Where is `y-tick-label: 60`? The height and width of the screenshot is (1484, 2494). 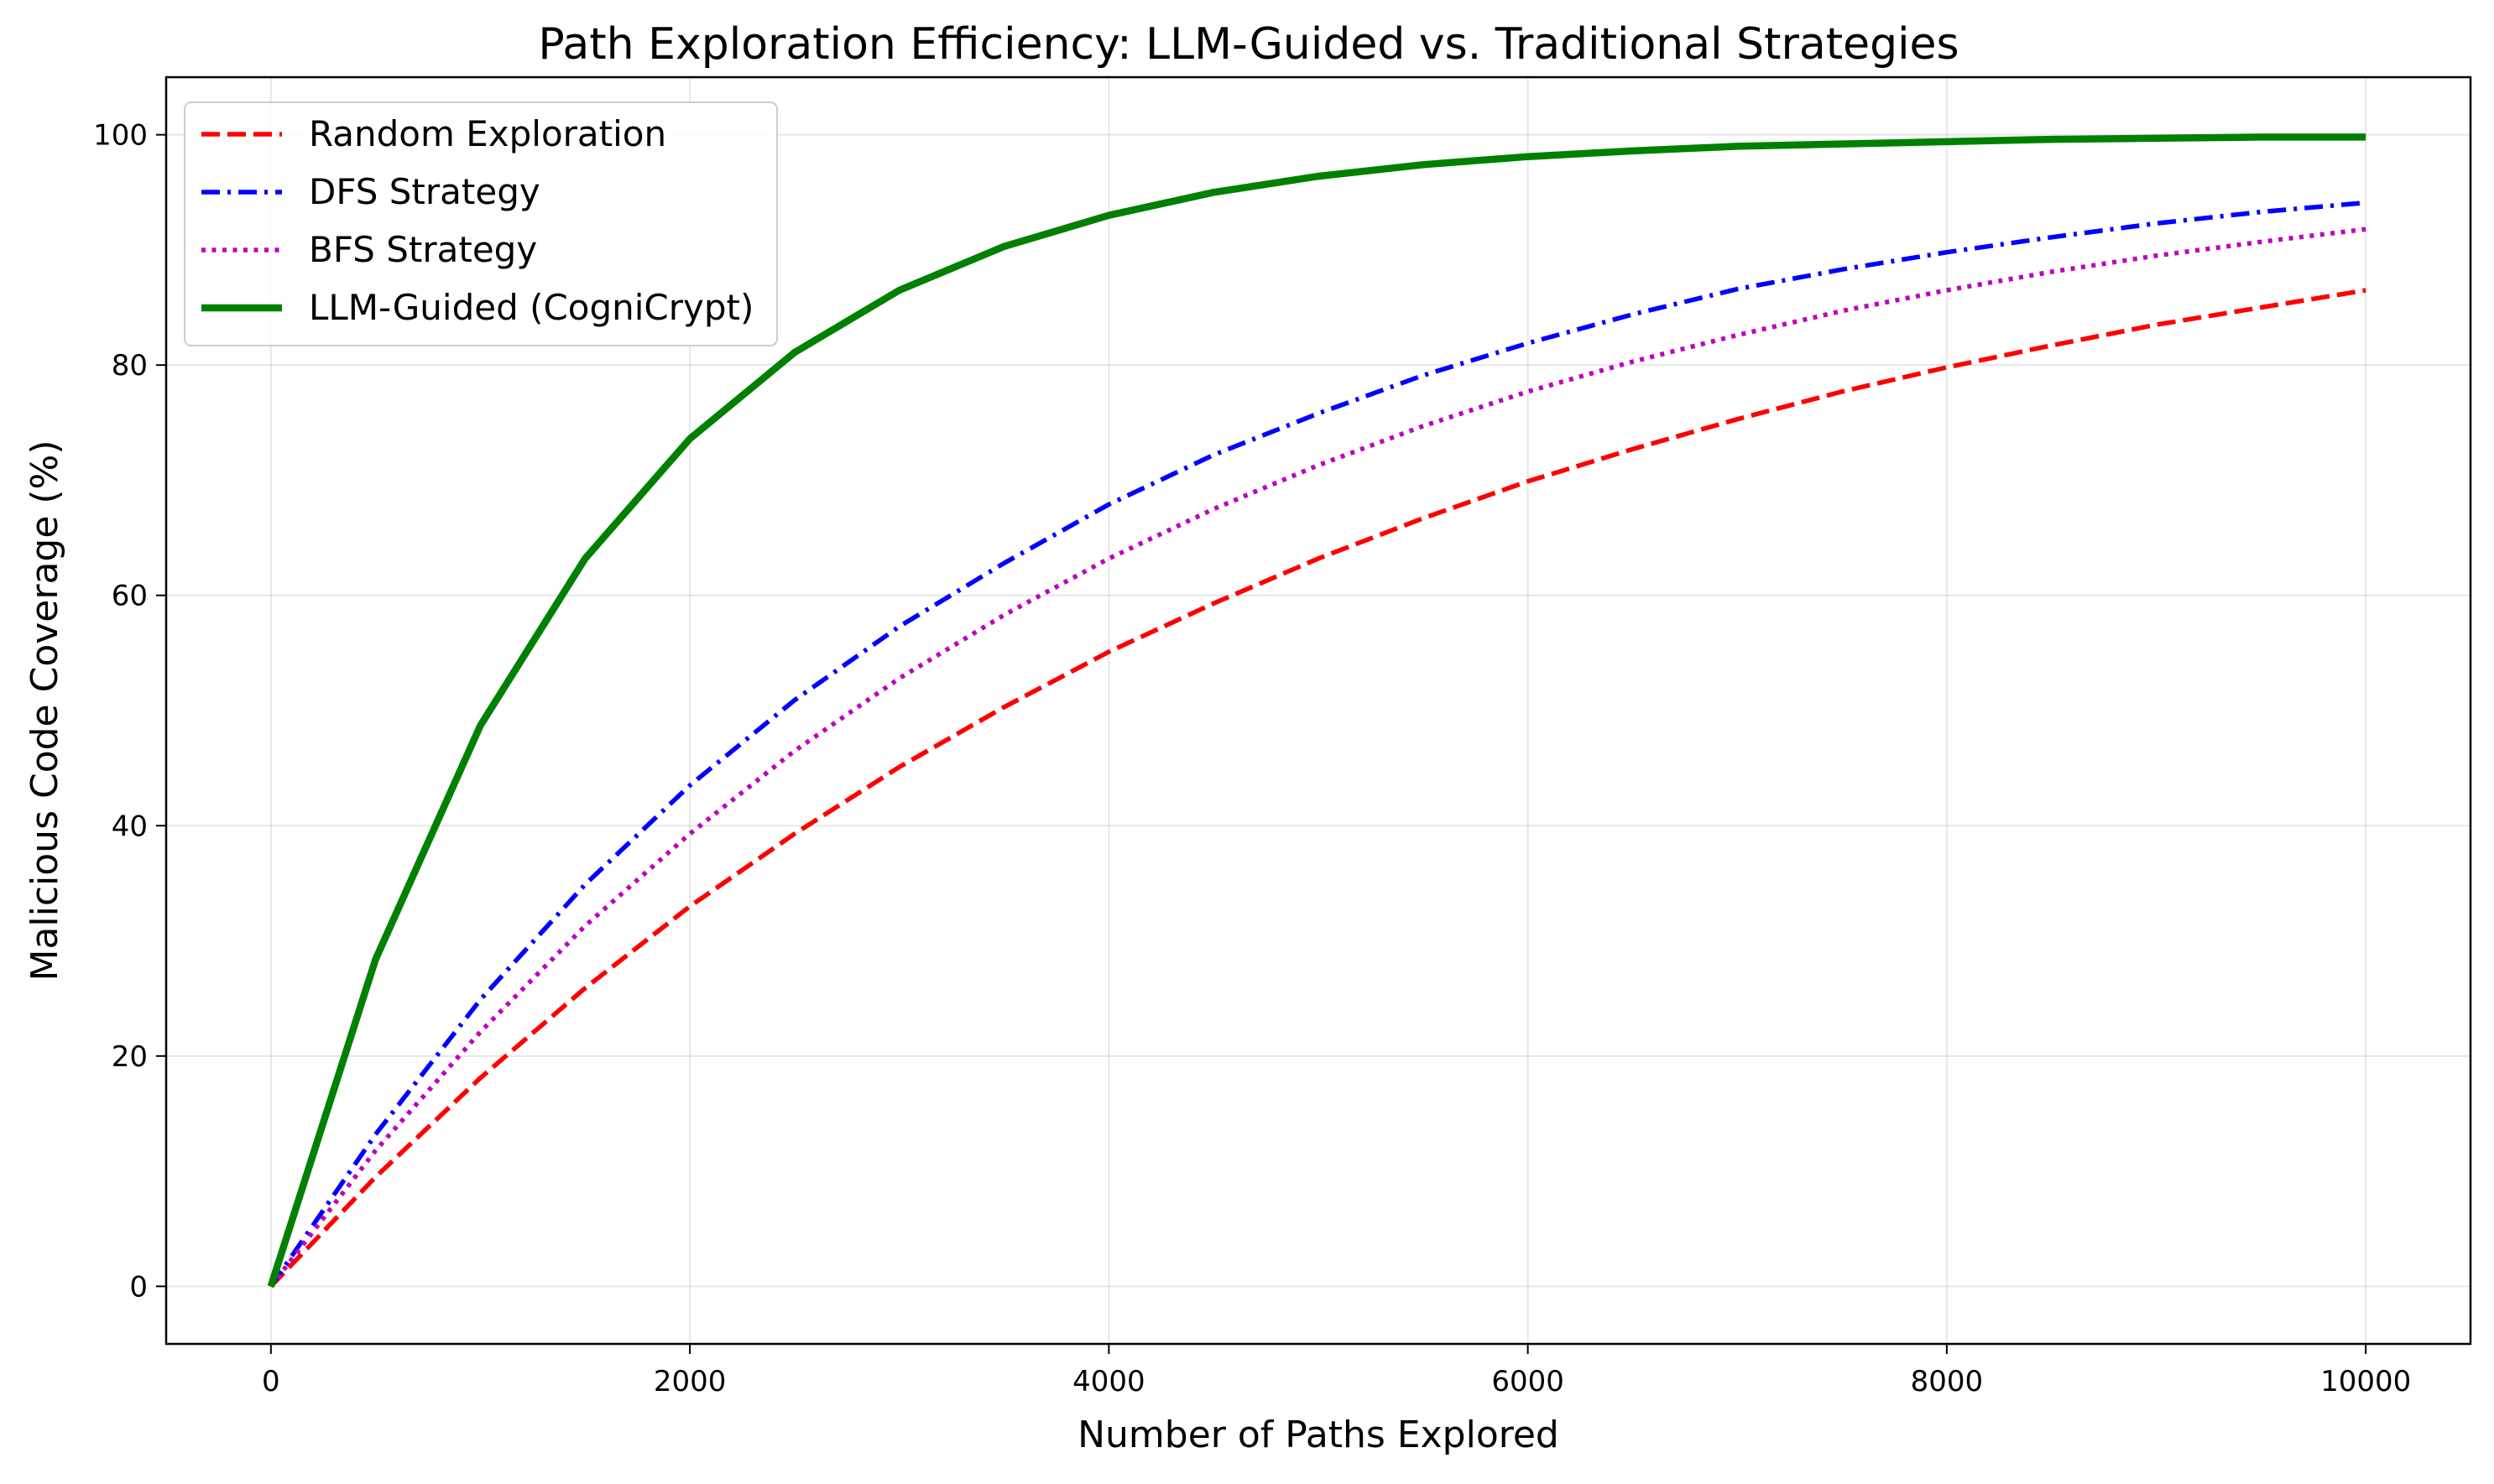 y-tick-label: 60 is located at coordinates (130, 596).